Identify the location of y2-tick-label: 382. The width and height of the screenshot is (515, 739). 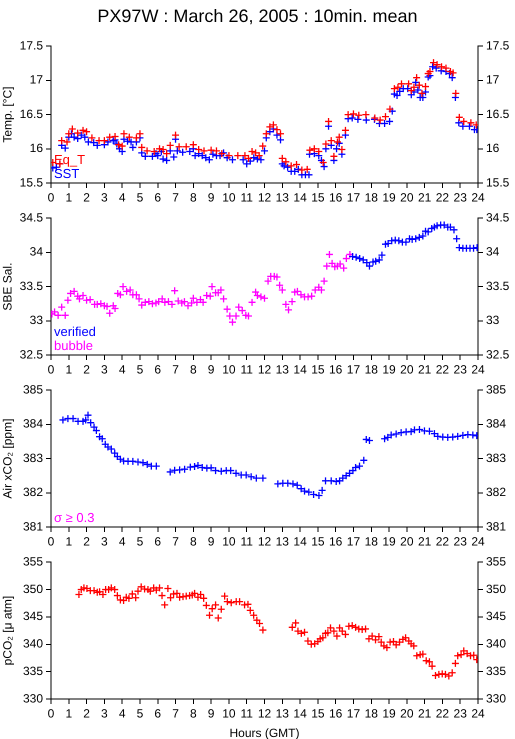
(496, 492).